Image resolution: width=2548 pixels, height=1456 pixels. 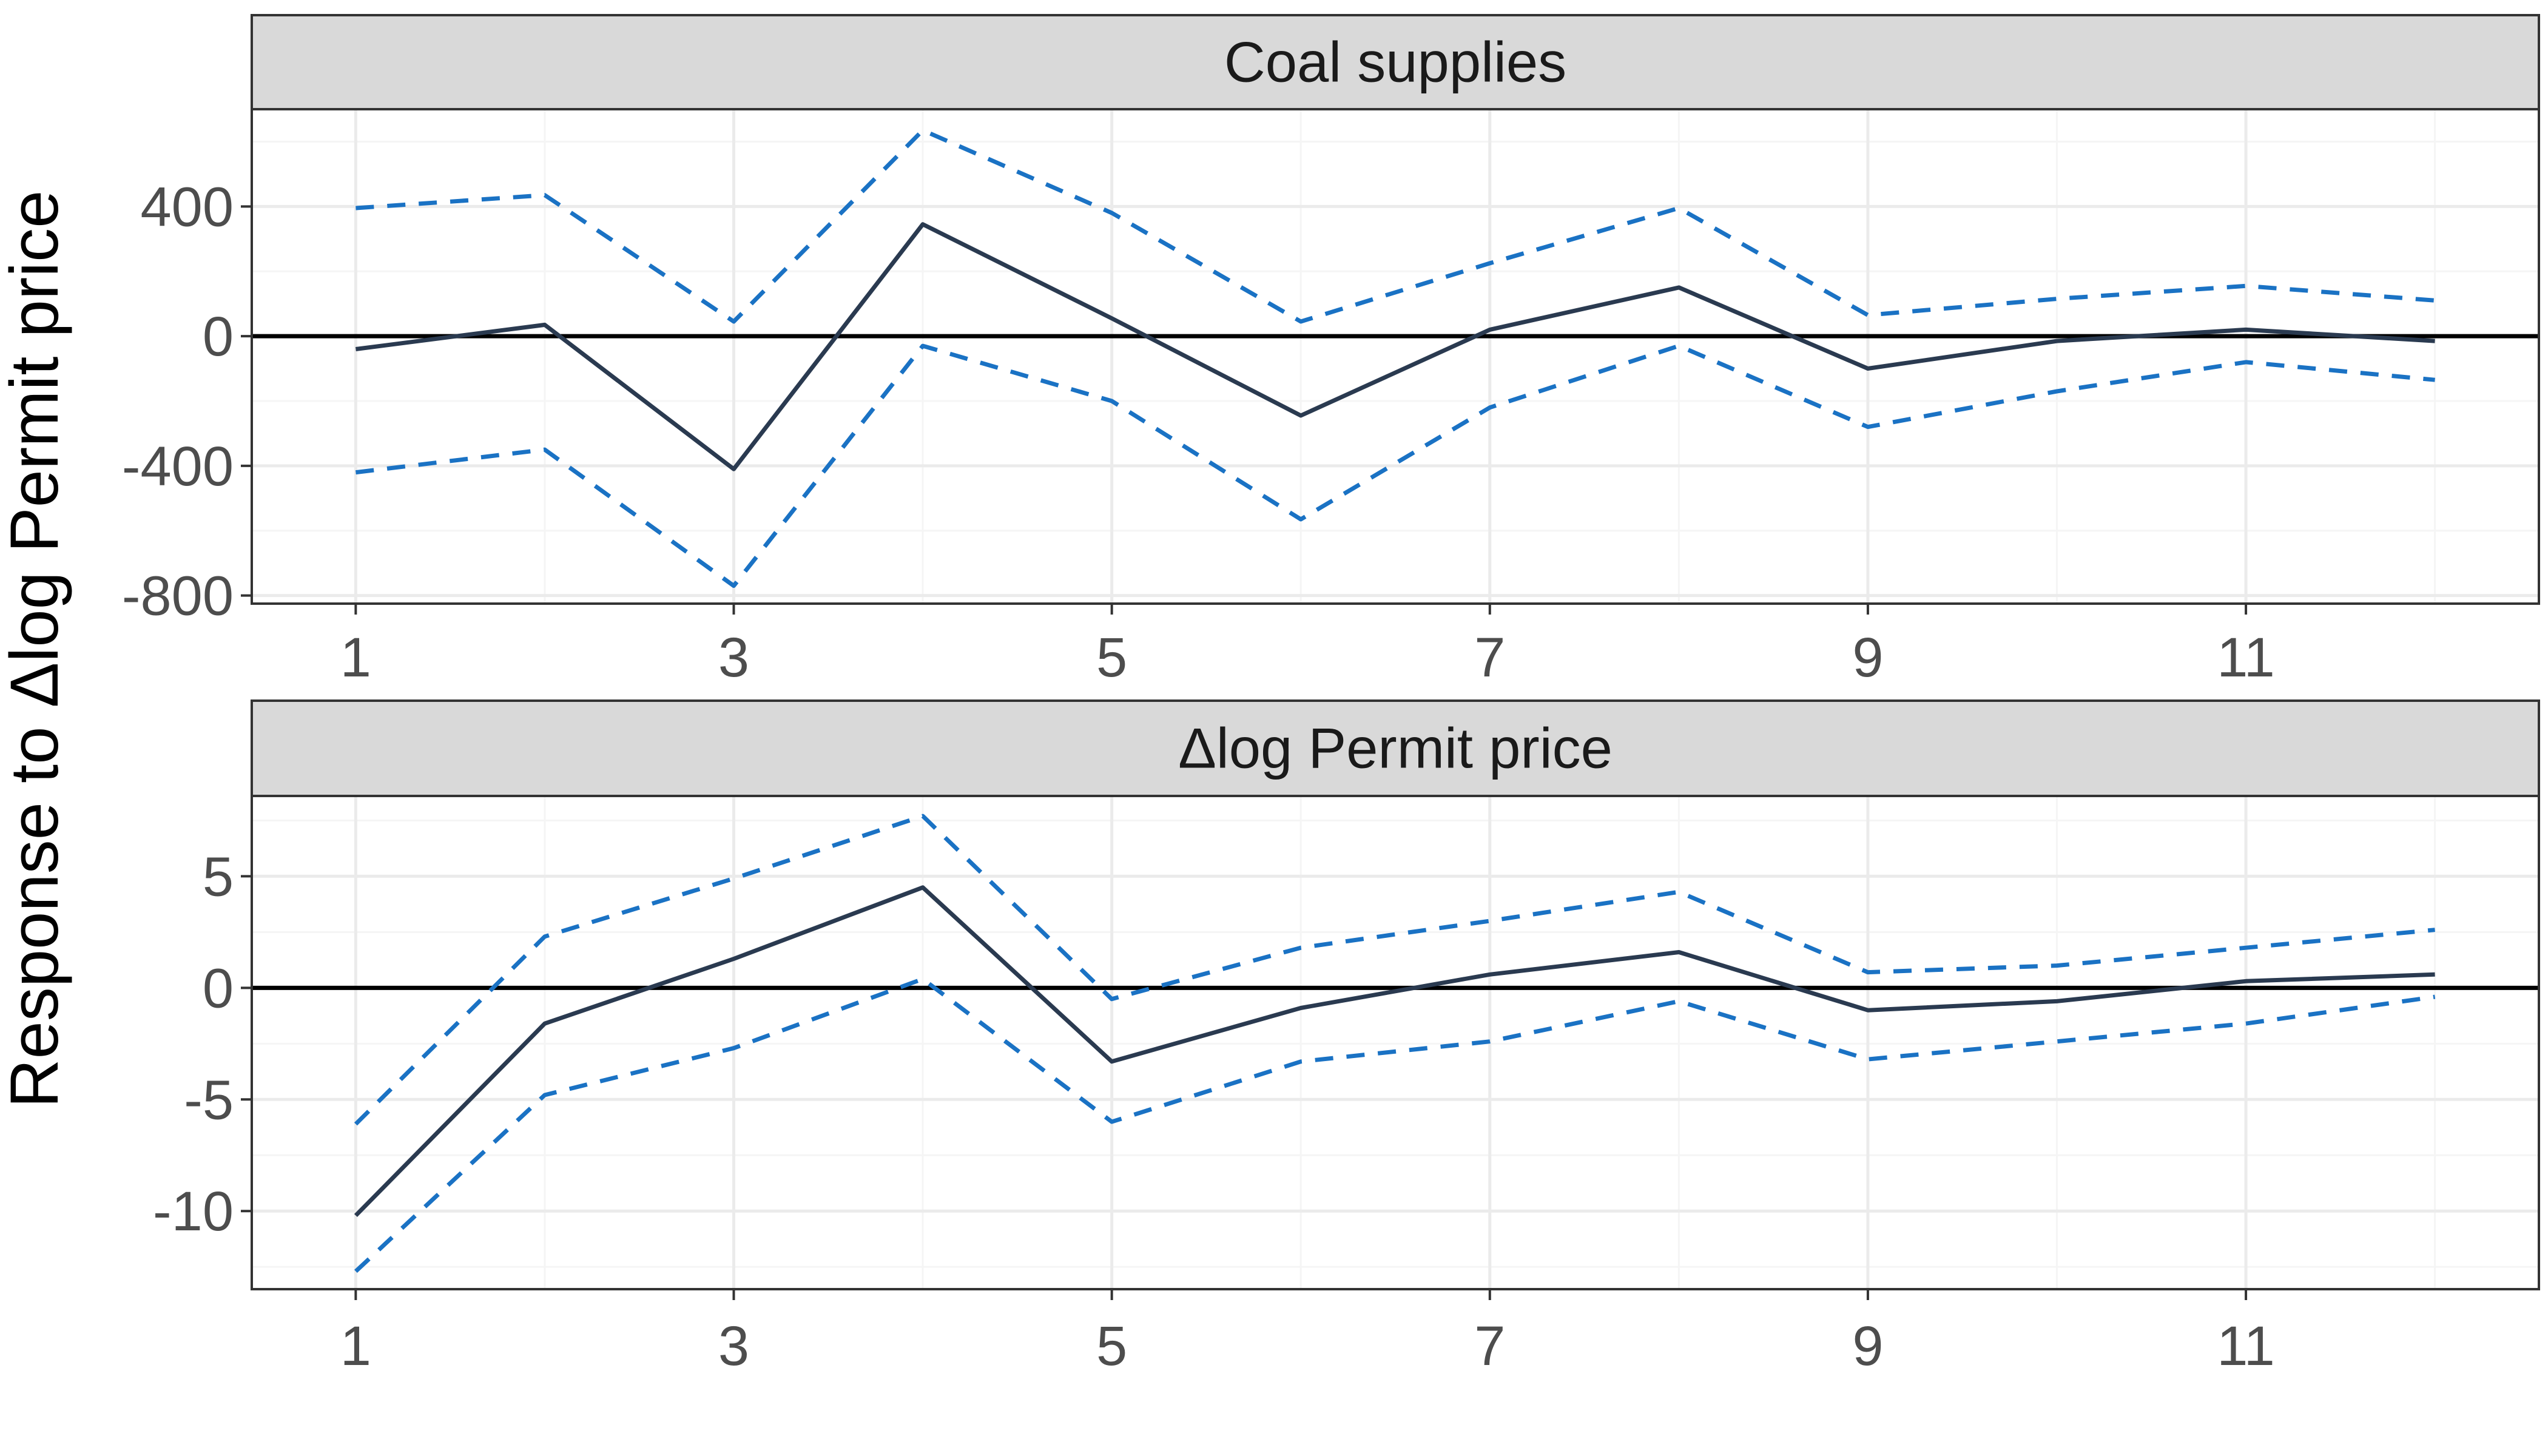 What do you see at coordinates (193, 1211) in the screenshot?
I see `y-tick-label: -10` at bounding box center [193, 1211].